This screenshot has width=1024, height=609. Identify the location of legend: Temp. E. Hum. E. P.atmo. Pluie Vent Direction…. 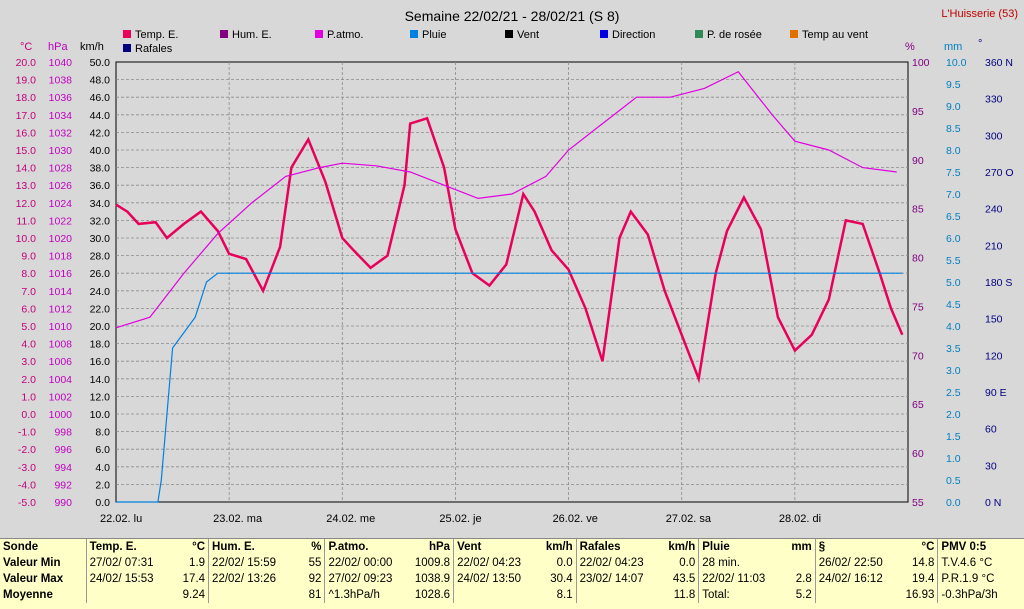
(495, 42).